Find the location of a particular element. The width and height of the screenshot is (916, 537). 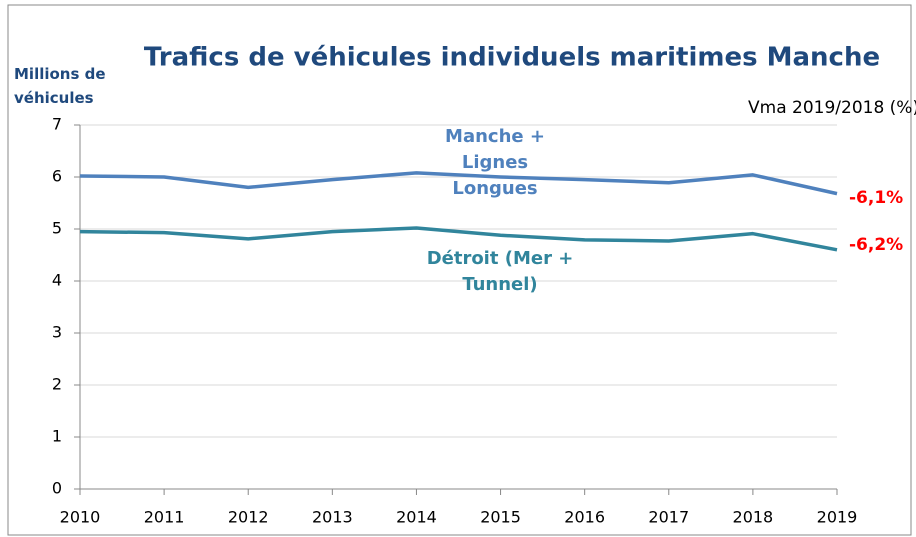

x-tick-label: 2018 is located at coordinates (753, 517).